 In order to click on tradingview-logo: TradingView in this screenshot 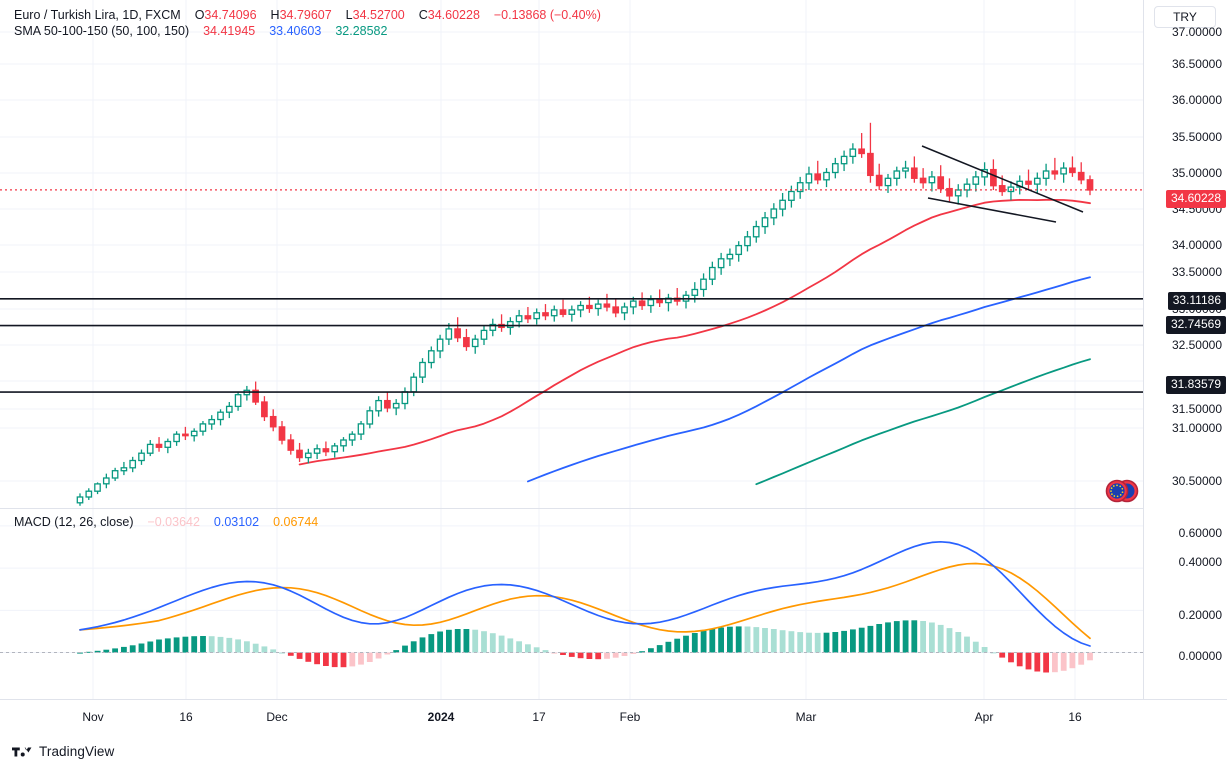, I will do `click(63, 751)`.